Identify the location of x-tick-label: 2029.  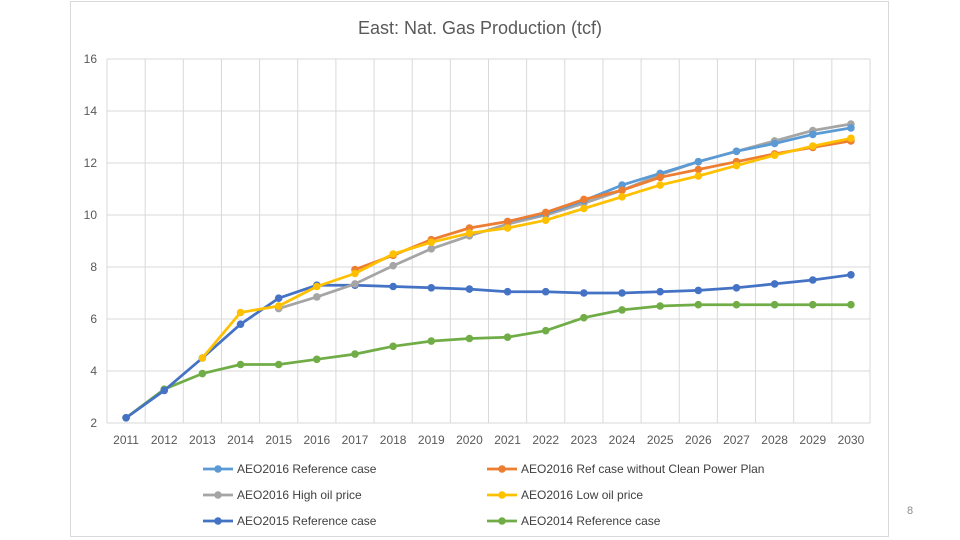
(812, 440).